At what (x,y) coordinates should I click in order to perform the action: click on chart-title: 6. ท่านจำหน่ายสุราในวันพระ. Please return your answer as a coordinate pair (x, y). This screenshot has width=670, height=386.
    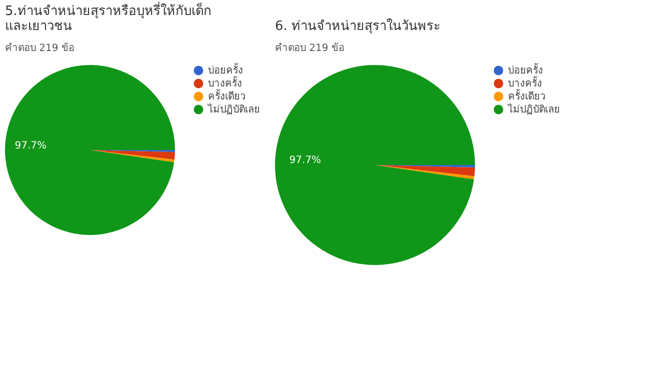
    Looking at the image, I should click on (358, 26).